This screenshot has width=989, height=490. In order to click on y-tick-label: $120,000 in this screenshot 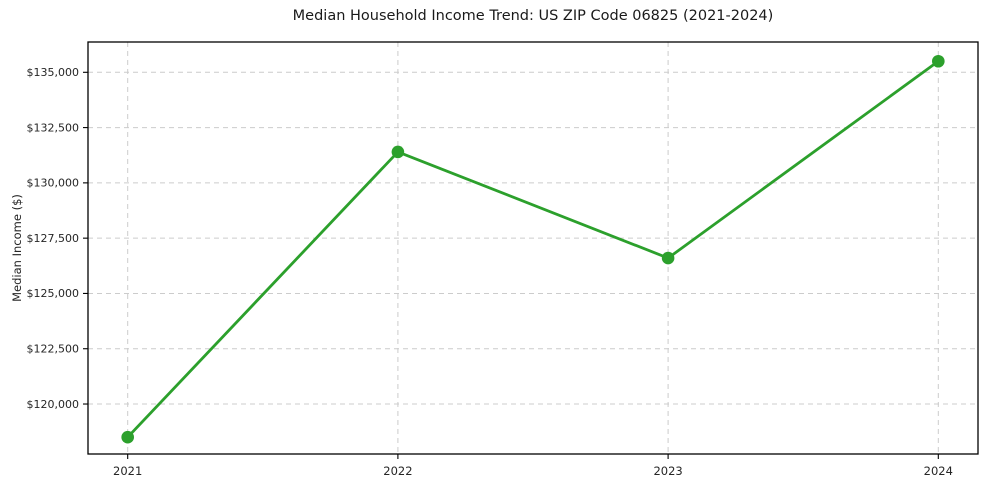, I will do `click(53, 404)`.